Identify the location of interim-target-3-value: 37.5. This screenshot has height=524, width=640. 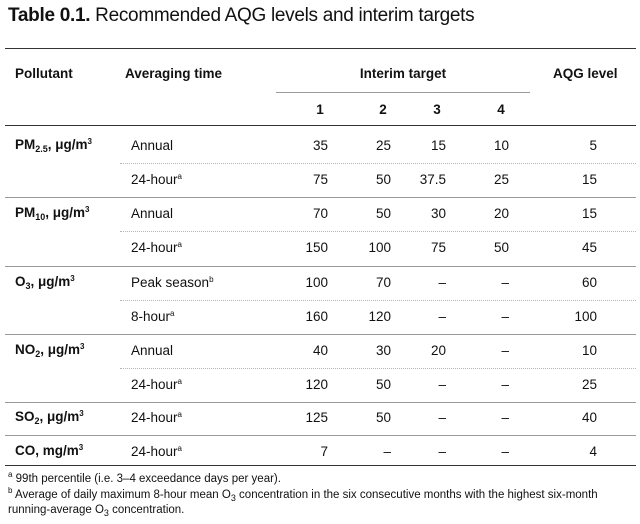
(432, 179).